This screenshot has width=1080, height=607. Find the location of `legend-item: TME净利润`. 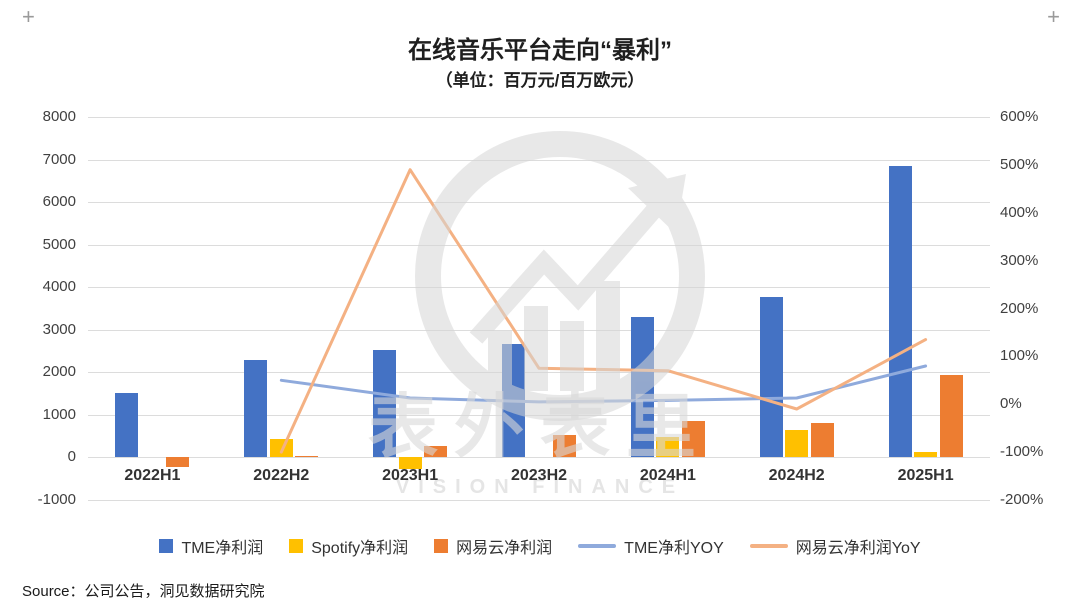

legend-item: TME净利润 is located at coordinates (211, 546).